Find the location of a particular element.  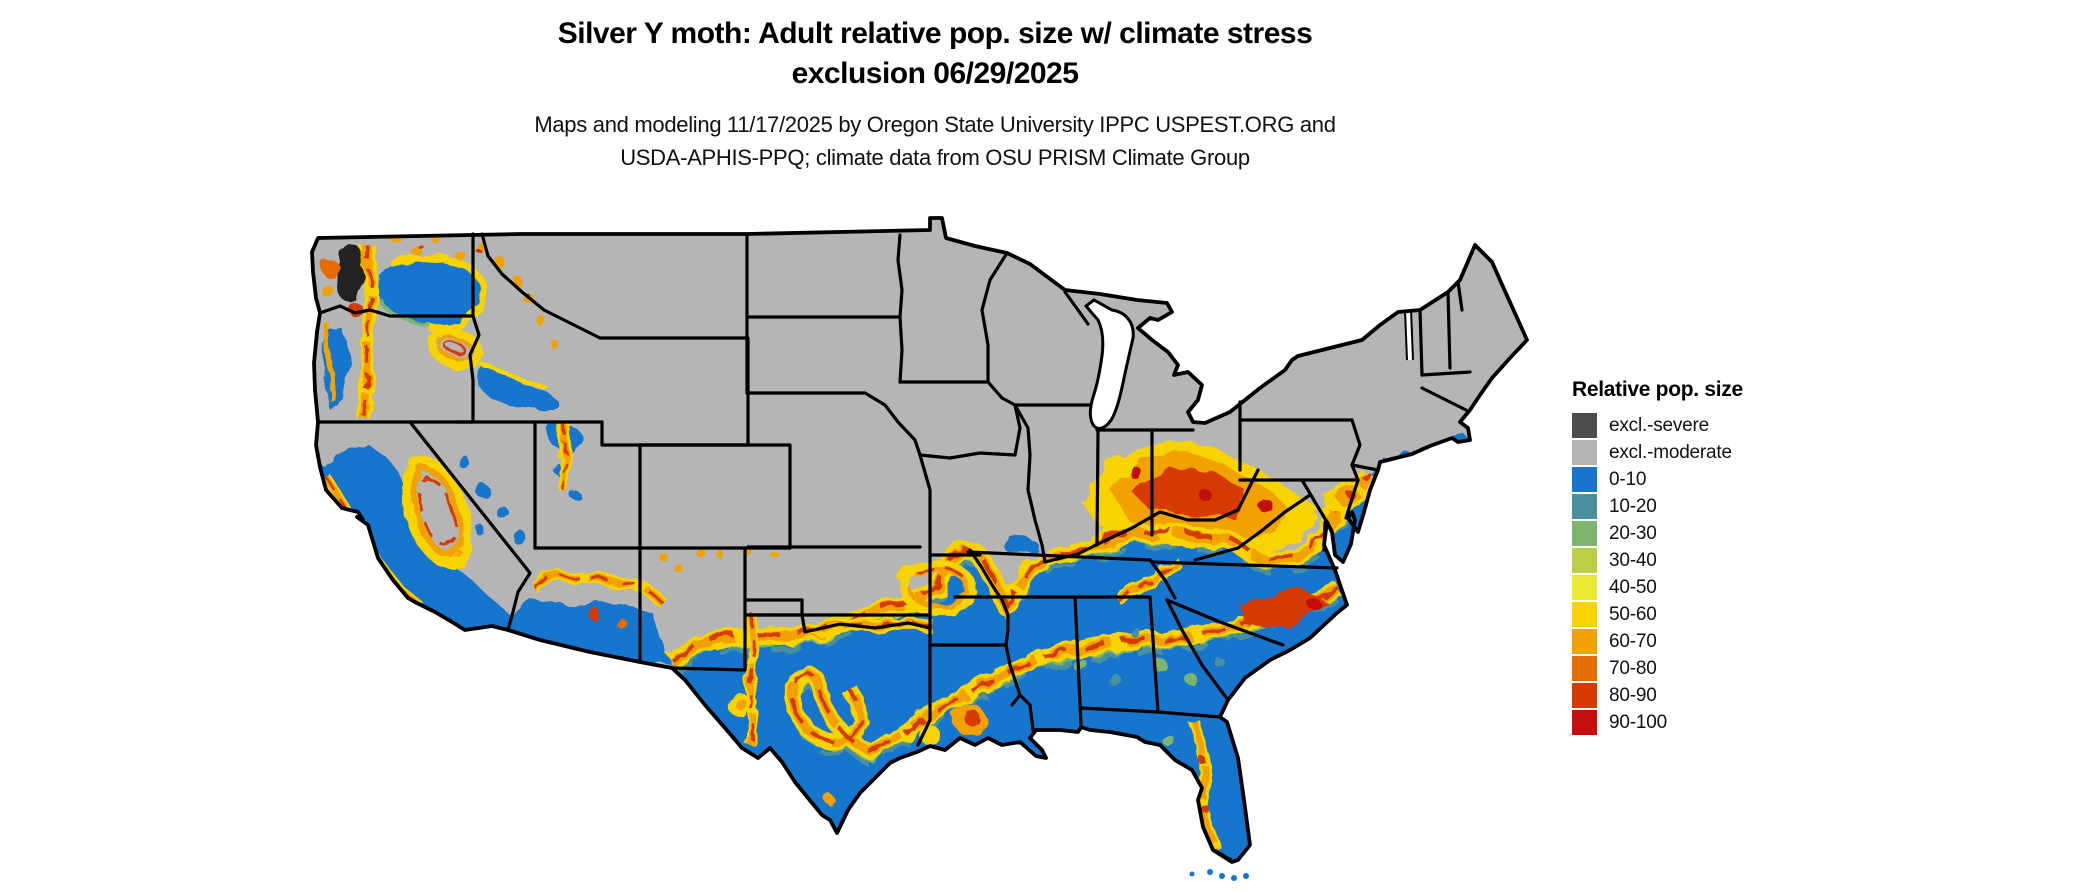

legend-label: 70-80 is located at coordinates (1633, 668).